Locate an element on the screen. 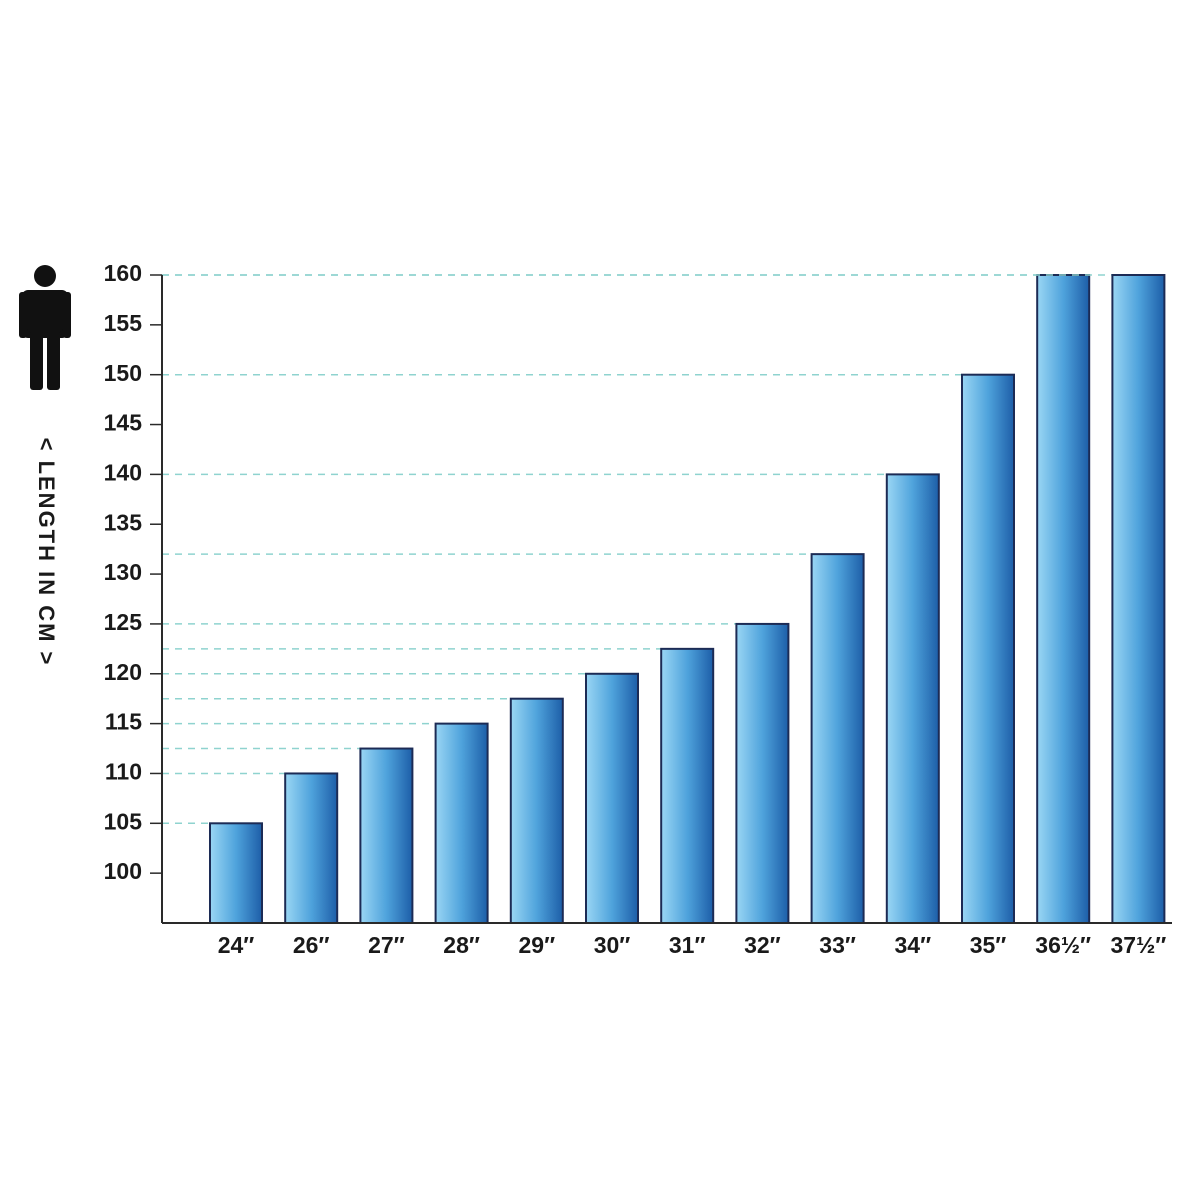 The image size is (1177, 1182). y-tick-label: 125 is located at coordinates (123, 622).